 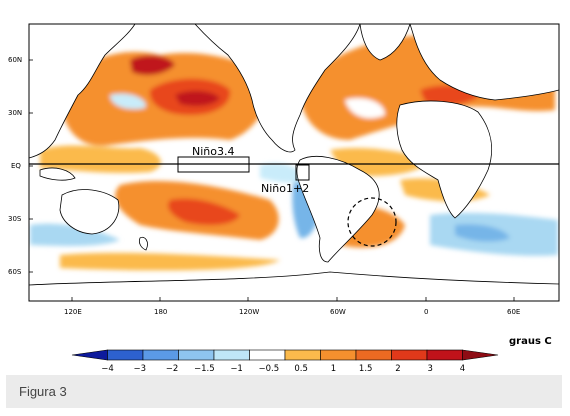 What do you see at coordinates (107, 369) in the screenshot?
I see `colorbar-tick-label: −4` at bounding box center [107, 369].